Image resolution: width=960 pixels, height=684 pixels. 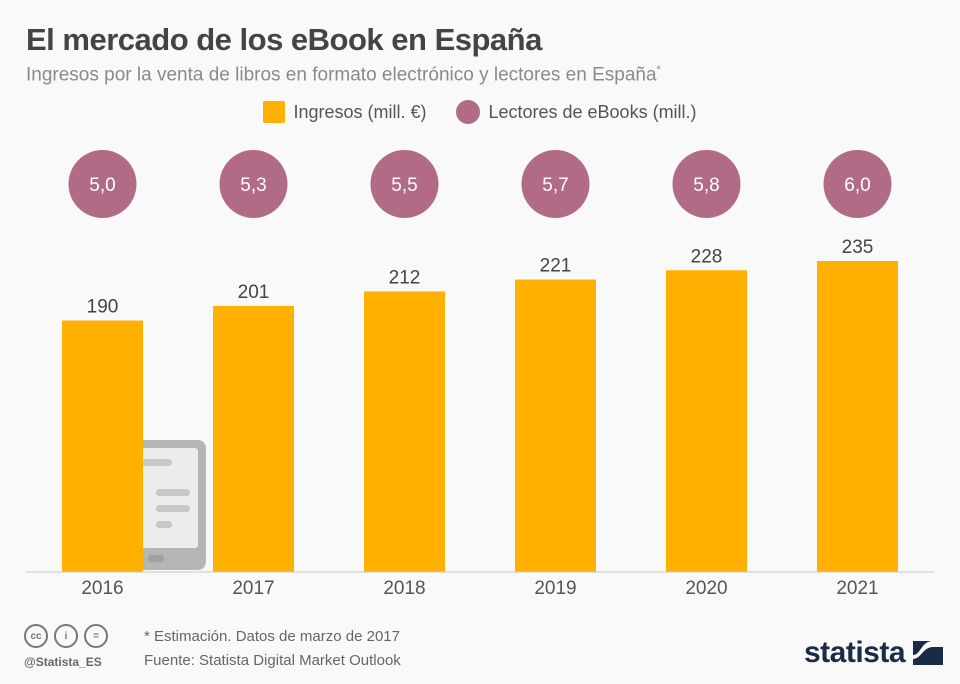 What do you see at coordinates (858, 247) in the screenshot?
I see `bar-value-label: 235` at bounding box center [858, 247].